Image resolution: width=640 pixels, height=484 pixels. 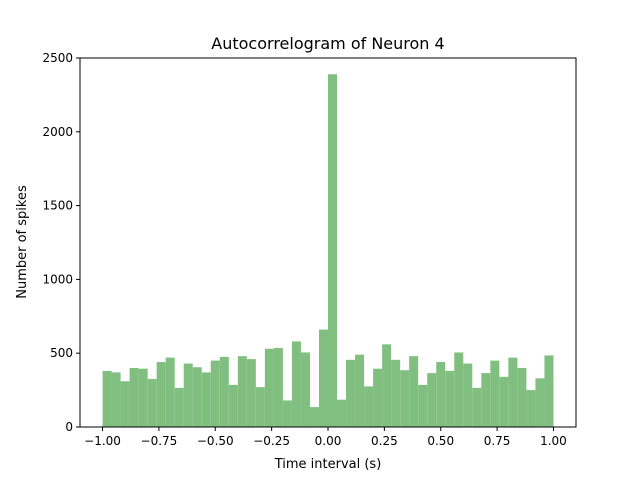 I want to click on y-tick-label: 500, so click(x=61, y=353).